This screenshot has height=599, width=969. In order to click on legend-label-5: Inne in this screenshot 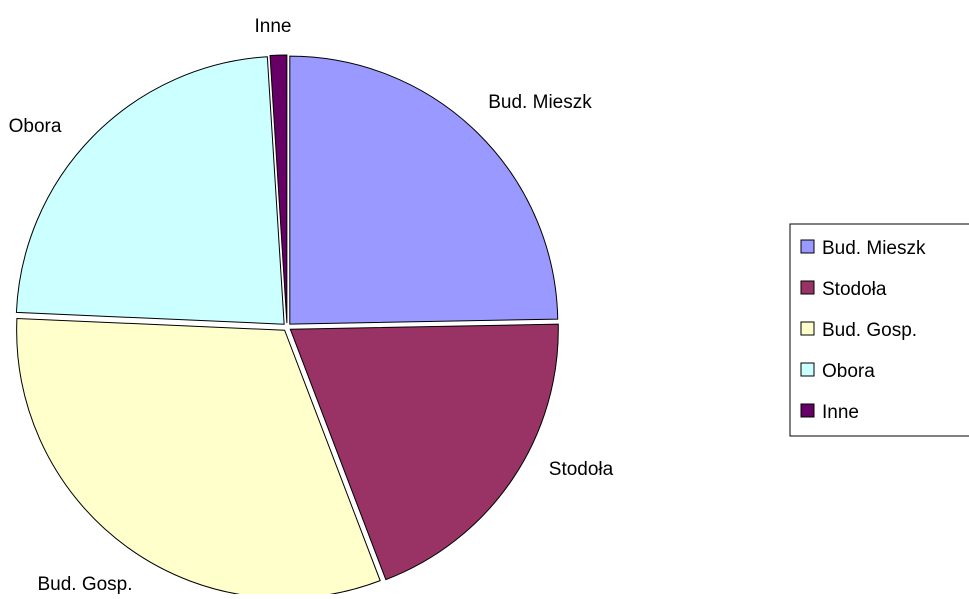, I will do `click(840, 412)`.